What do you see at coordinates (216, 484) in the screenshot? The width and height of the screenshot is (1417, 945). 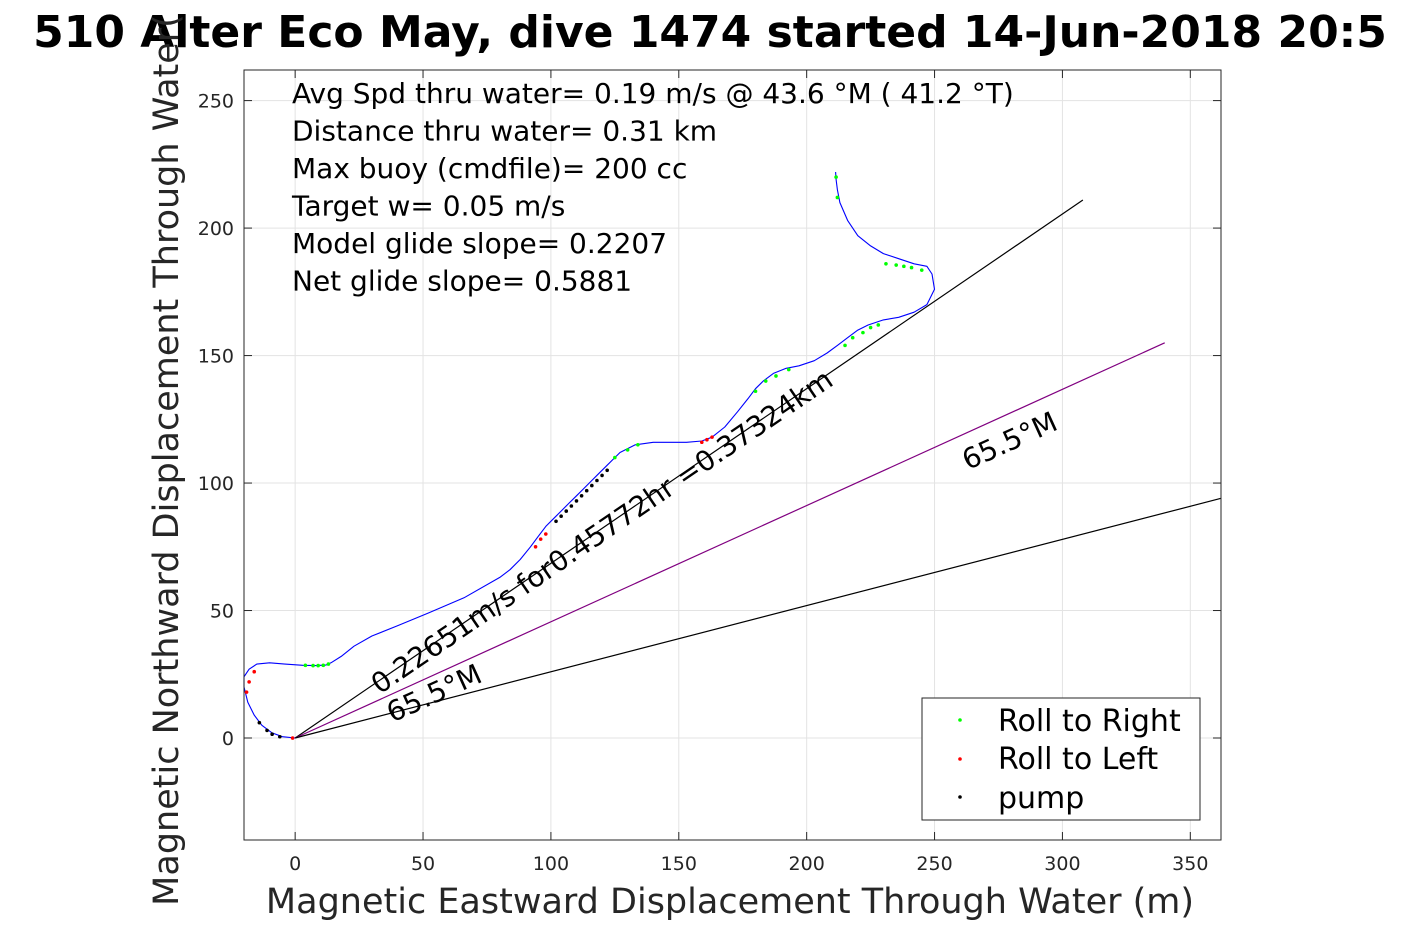 I see `y-tick-label: 100` at bounding box center [216, 484].